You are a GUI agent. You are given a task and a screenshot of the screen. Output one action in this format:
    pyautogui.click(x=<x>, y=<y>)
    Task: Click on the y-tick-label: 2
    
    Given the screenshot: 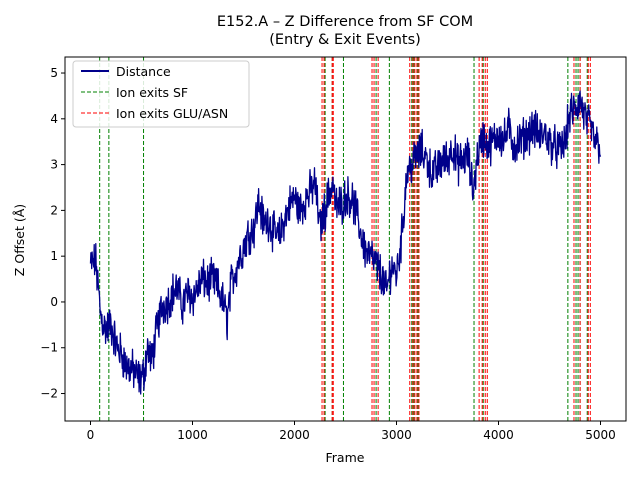 What is the action you would take?
    pyautogui.click(x=54, y=210)
    